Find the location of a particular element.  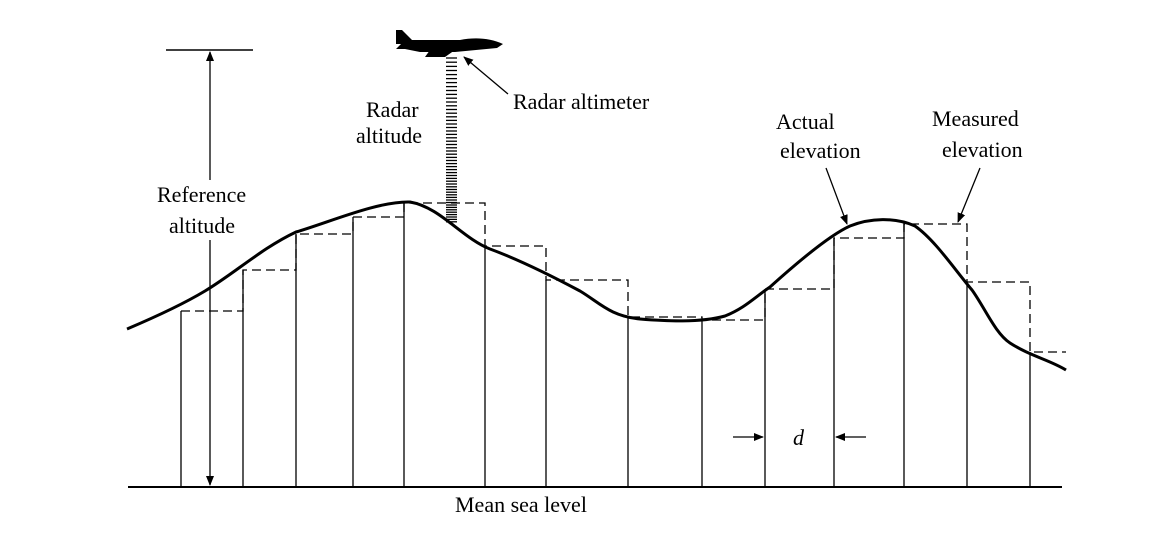

measured-elevation-label-line1: Measured is located at coordinates (975, 118).